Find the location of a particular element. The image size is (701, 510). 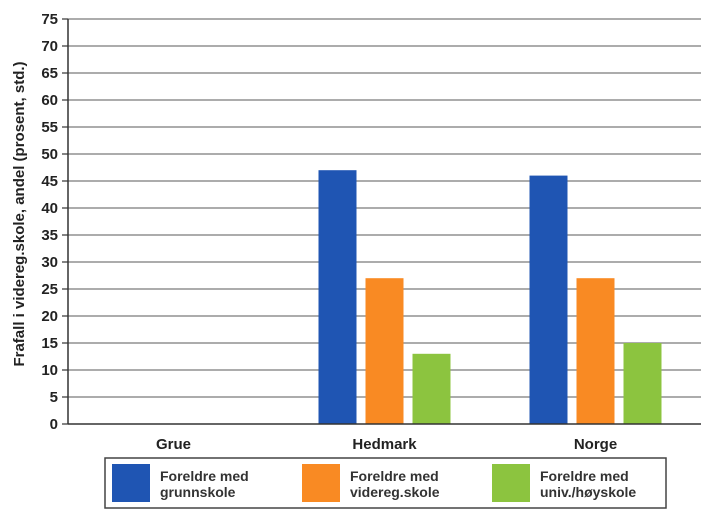

y-tick-label: 65 is located at coordinates (49, 73).